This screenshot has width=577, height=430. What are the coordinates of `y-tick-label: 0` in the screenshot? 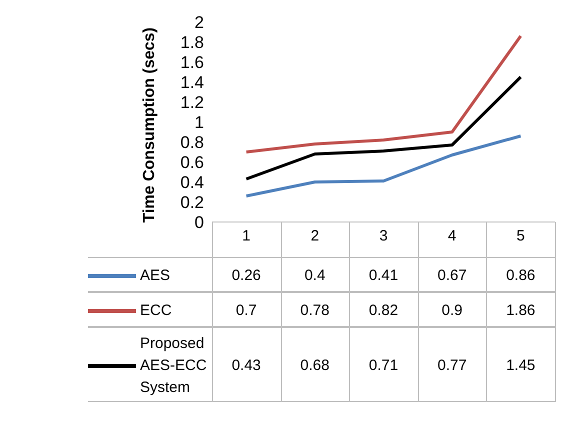 It's located at (199, 222).